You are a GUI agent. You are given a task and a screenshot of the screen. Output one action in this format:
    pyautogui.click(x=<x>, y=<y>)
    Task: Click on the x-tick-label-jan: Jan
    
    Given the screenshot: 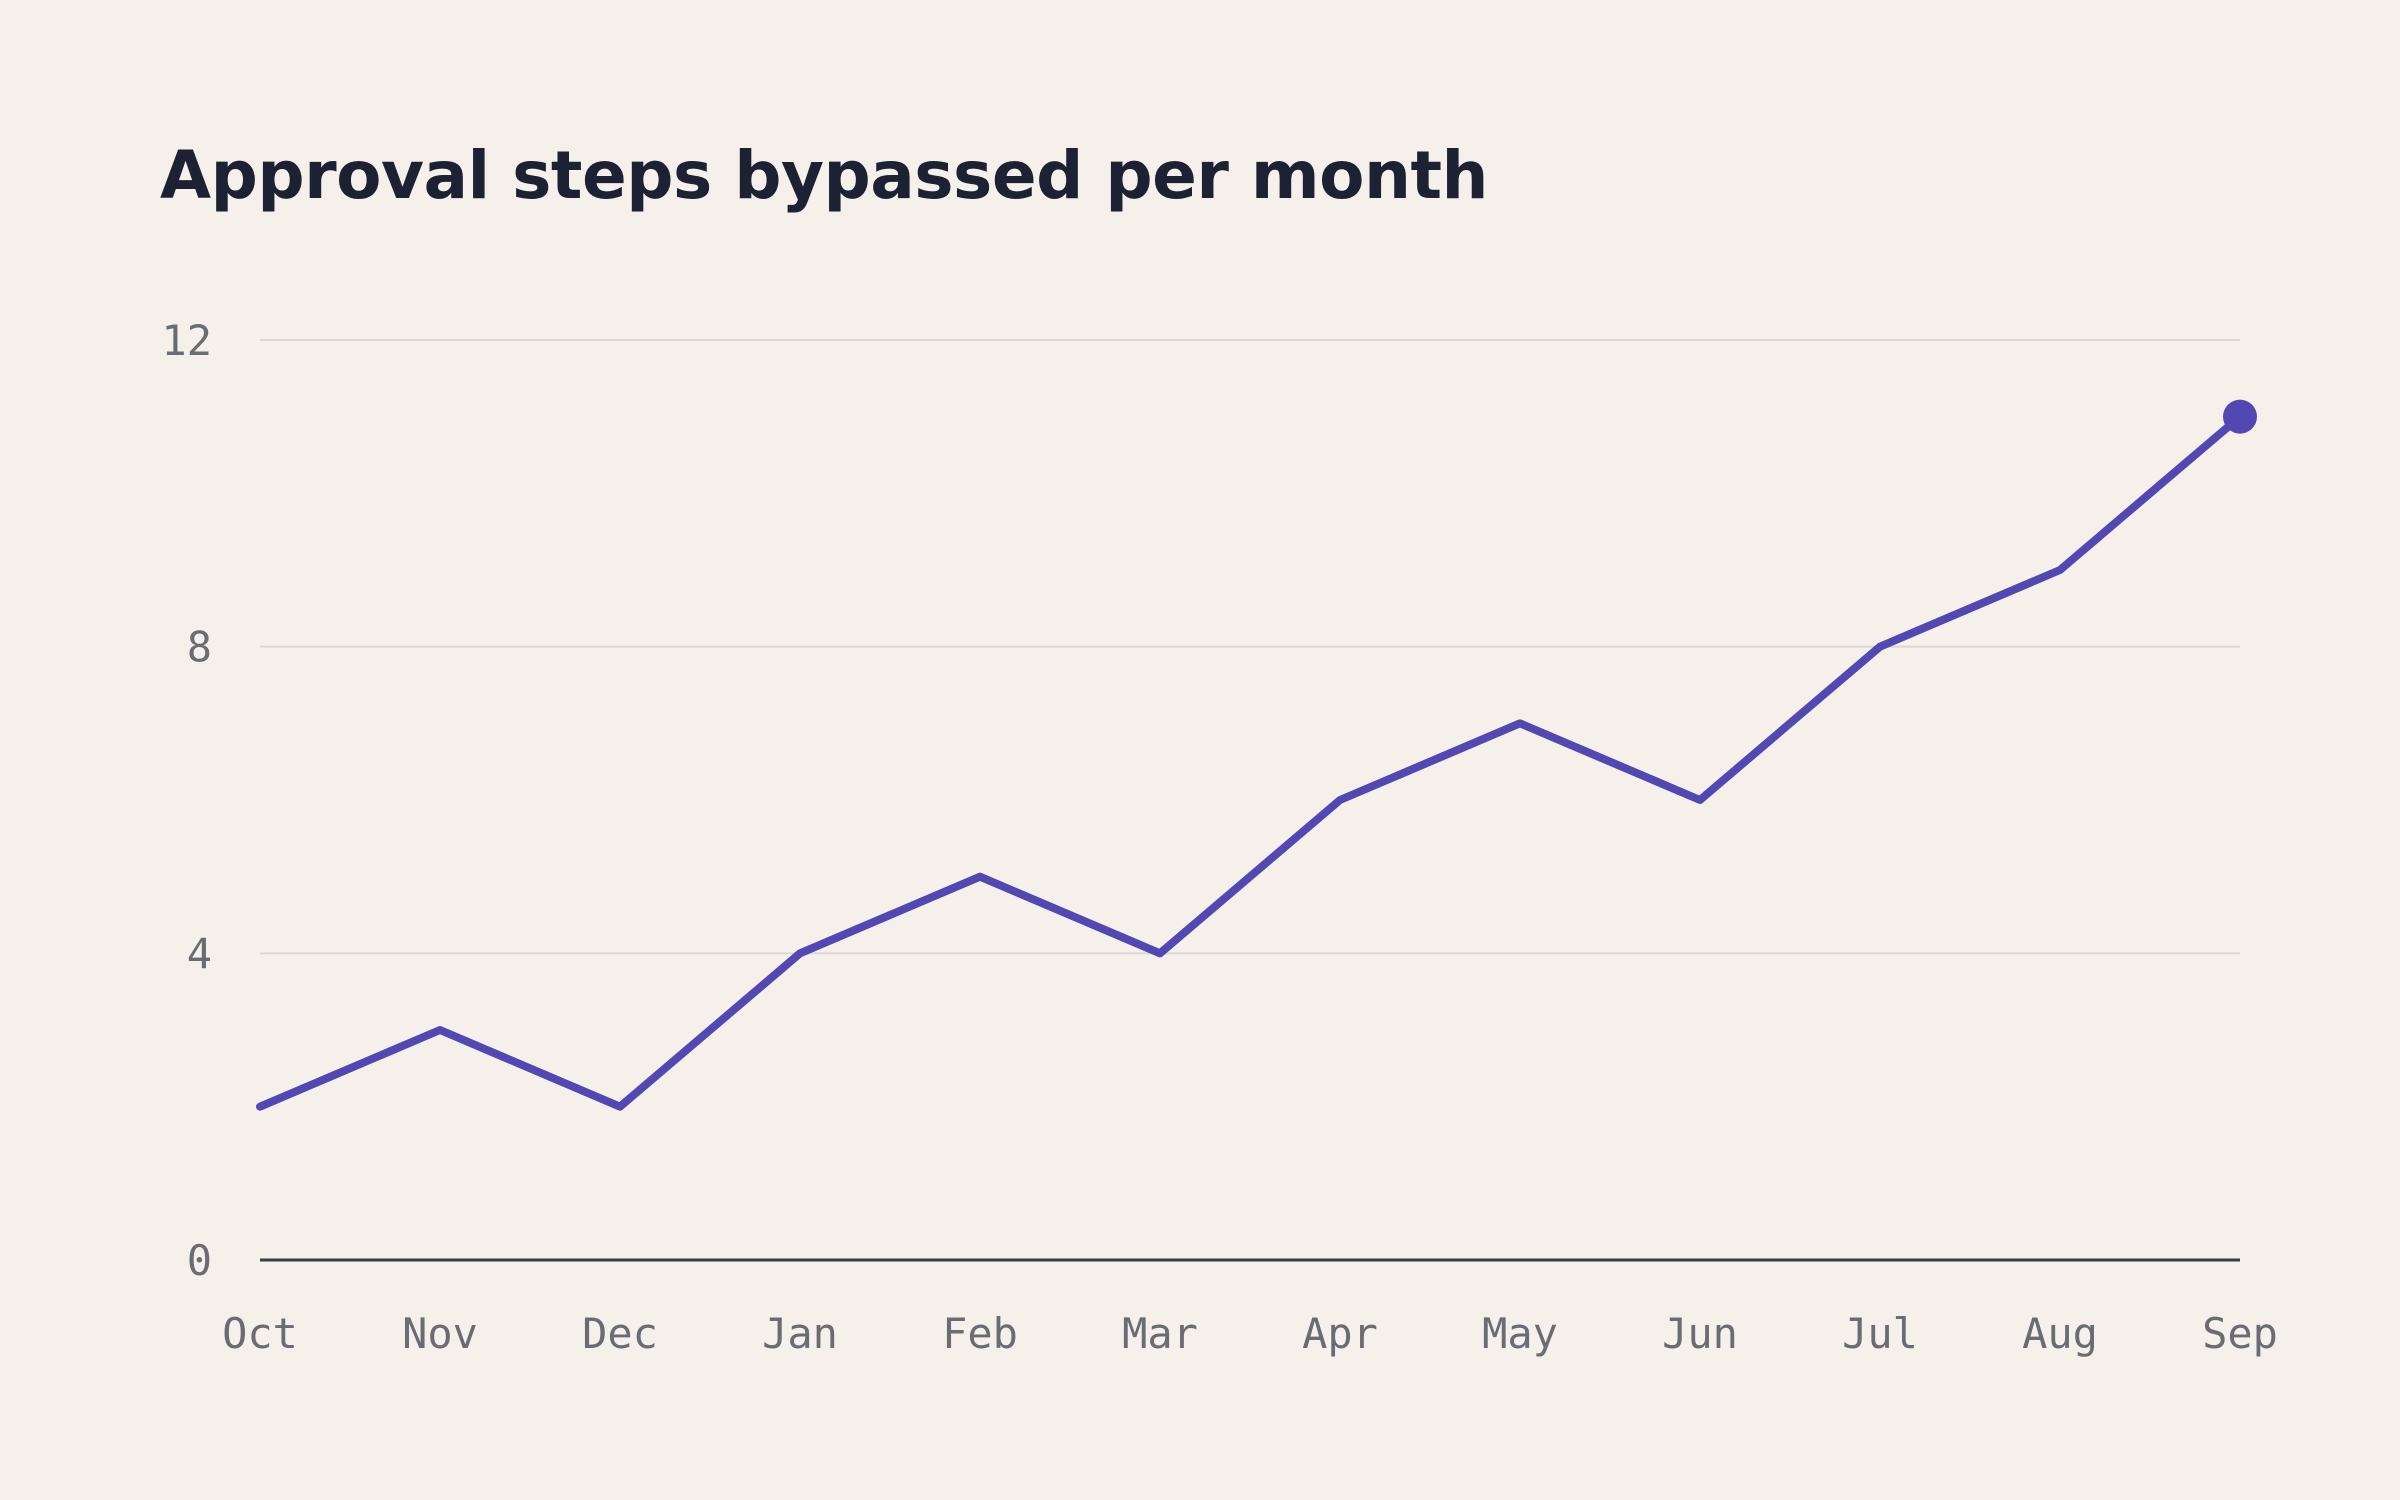 What is the action you would take?
    pyautogui.click(x=800, y=1333)
    